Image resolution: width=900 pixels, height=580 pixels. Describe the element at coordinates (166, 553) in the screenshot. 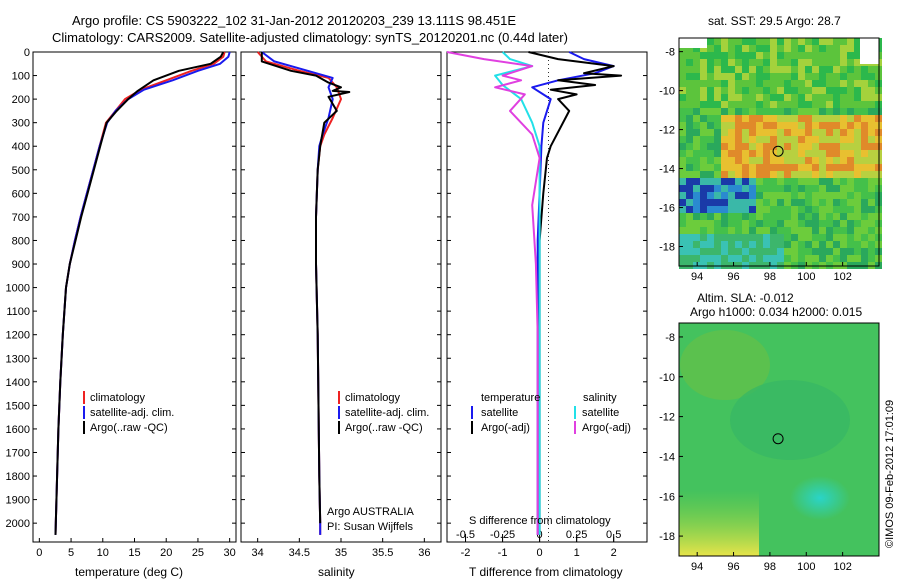

I see `x-tick-label: 20` at that location.